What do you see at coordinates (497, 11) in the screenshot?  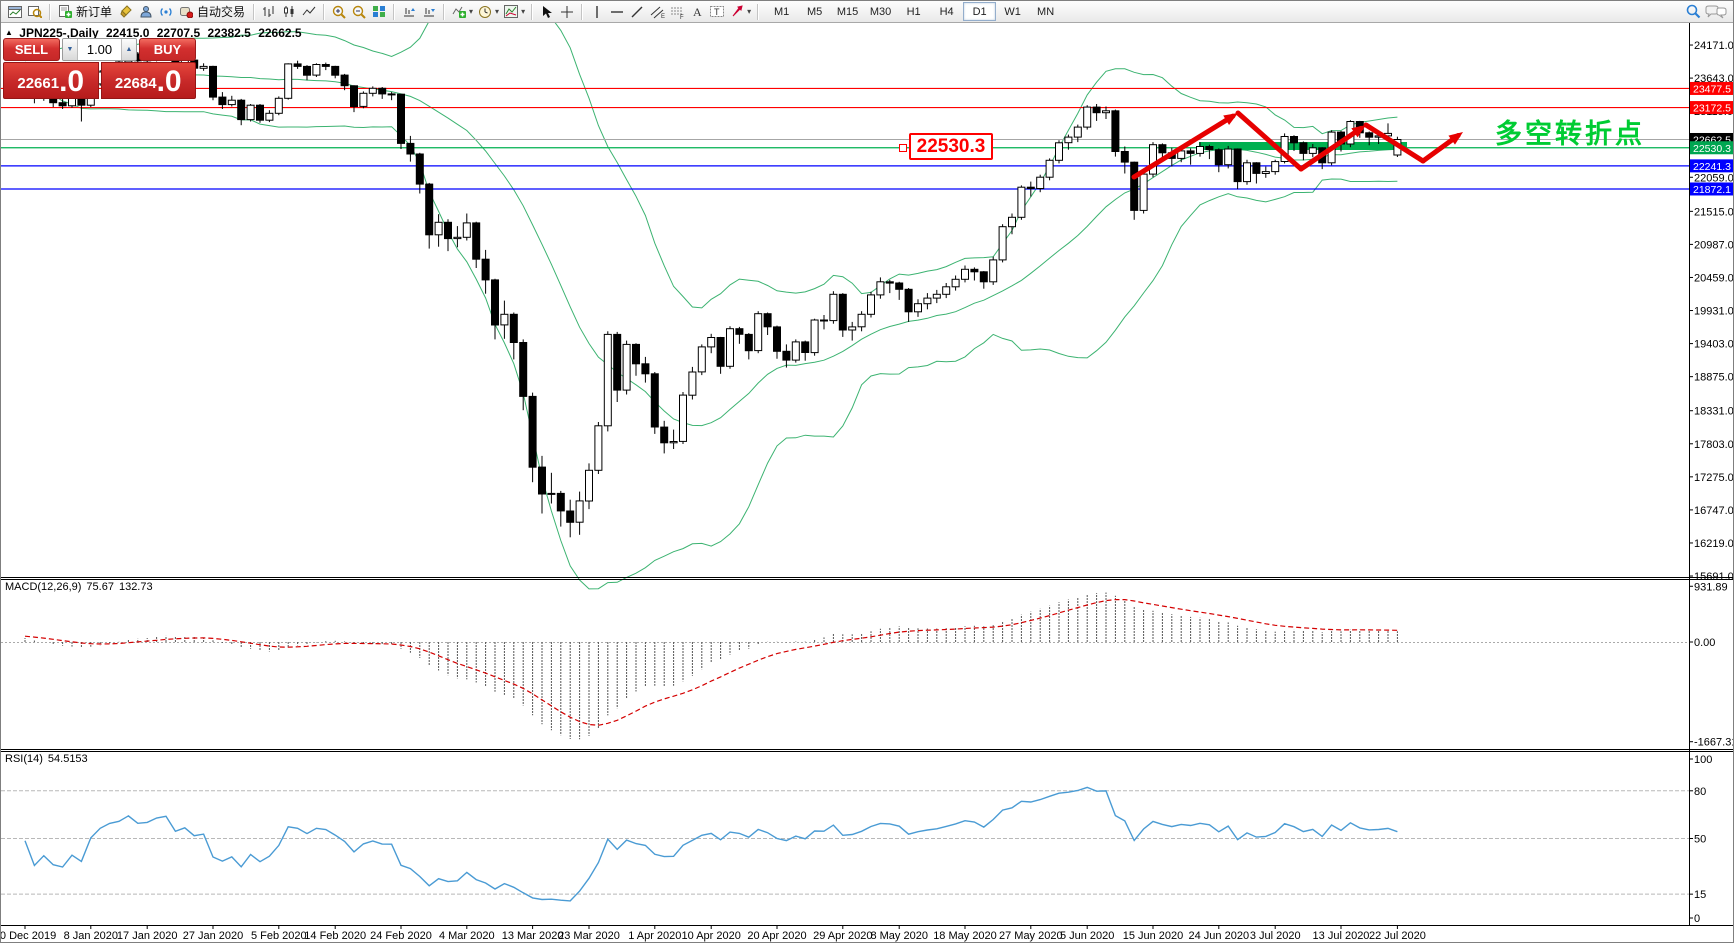 I see `periods-dropdown-caret: ▾` at bounding box center [497, 11].